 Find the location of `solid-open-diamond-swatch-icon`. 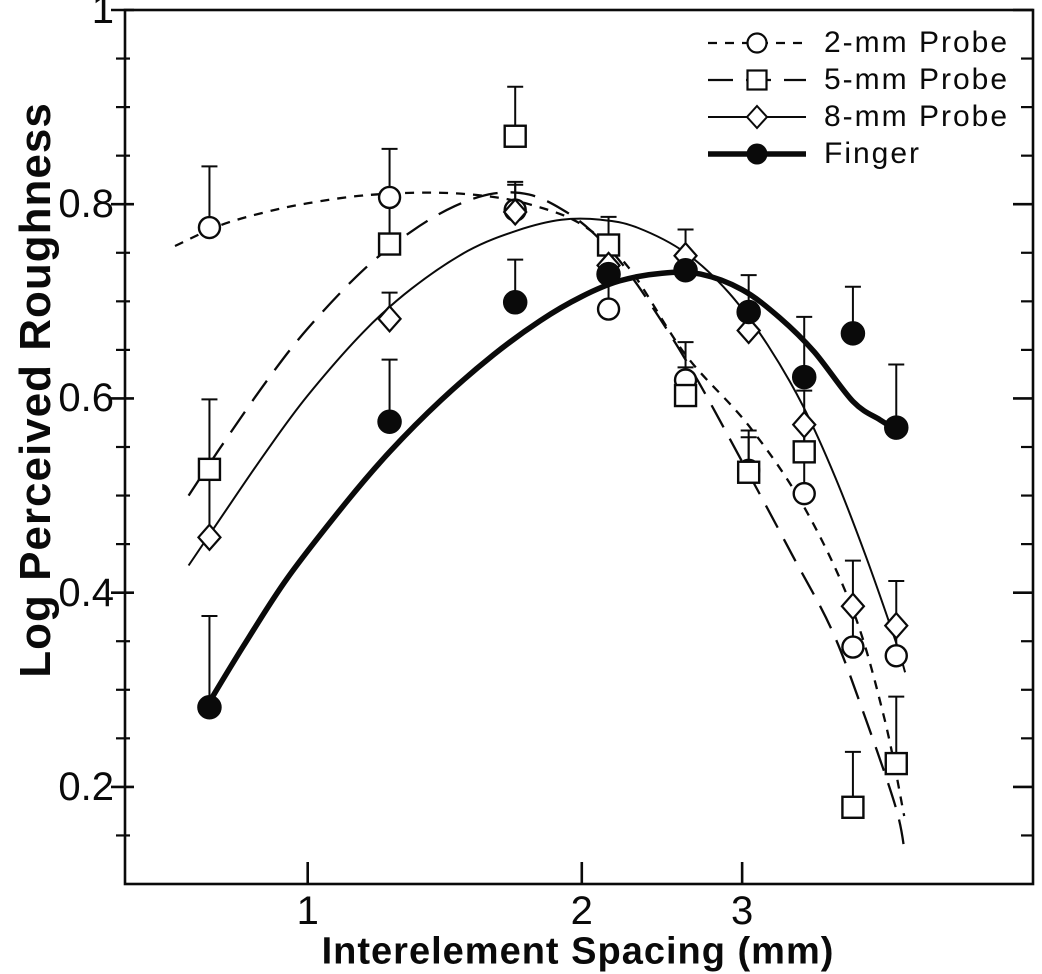

solid-open-diamond-swatch-icon is located at coordinates (757, 116).